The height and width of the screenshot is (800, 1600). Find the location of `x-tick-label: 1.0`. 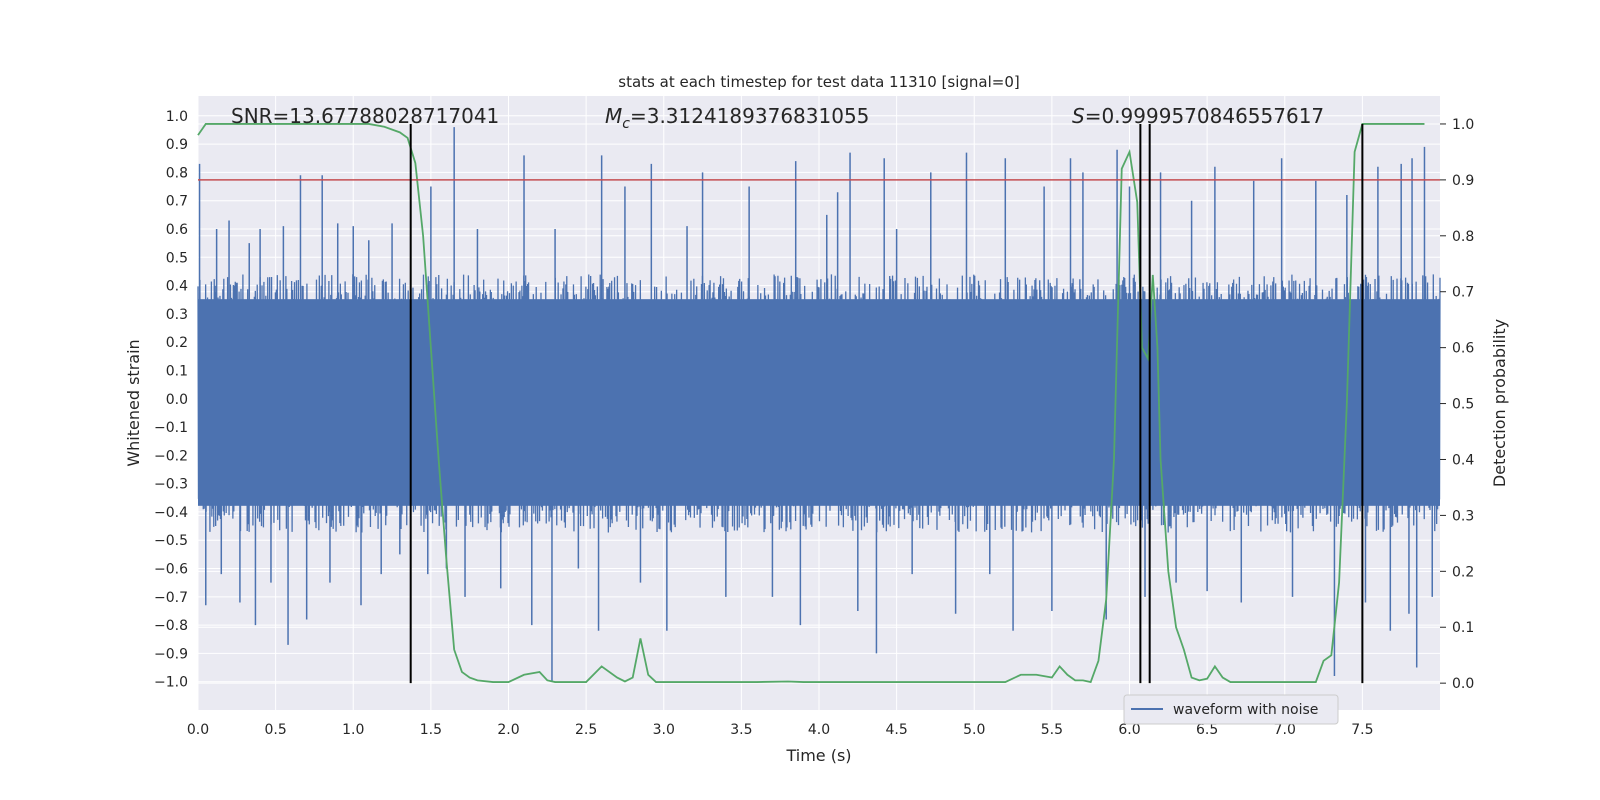

x-tick-label: 1.0 is located at coordinates (353, 730).